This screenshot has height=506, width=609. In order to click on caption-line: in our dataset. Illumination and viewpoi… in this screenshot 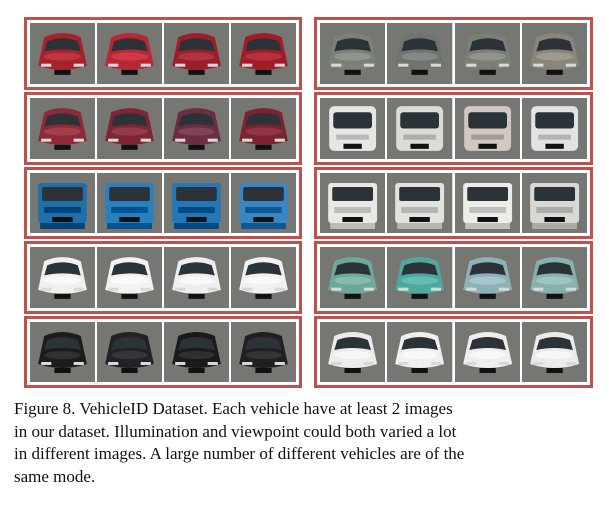, I will do `click(235, 431)`.